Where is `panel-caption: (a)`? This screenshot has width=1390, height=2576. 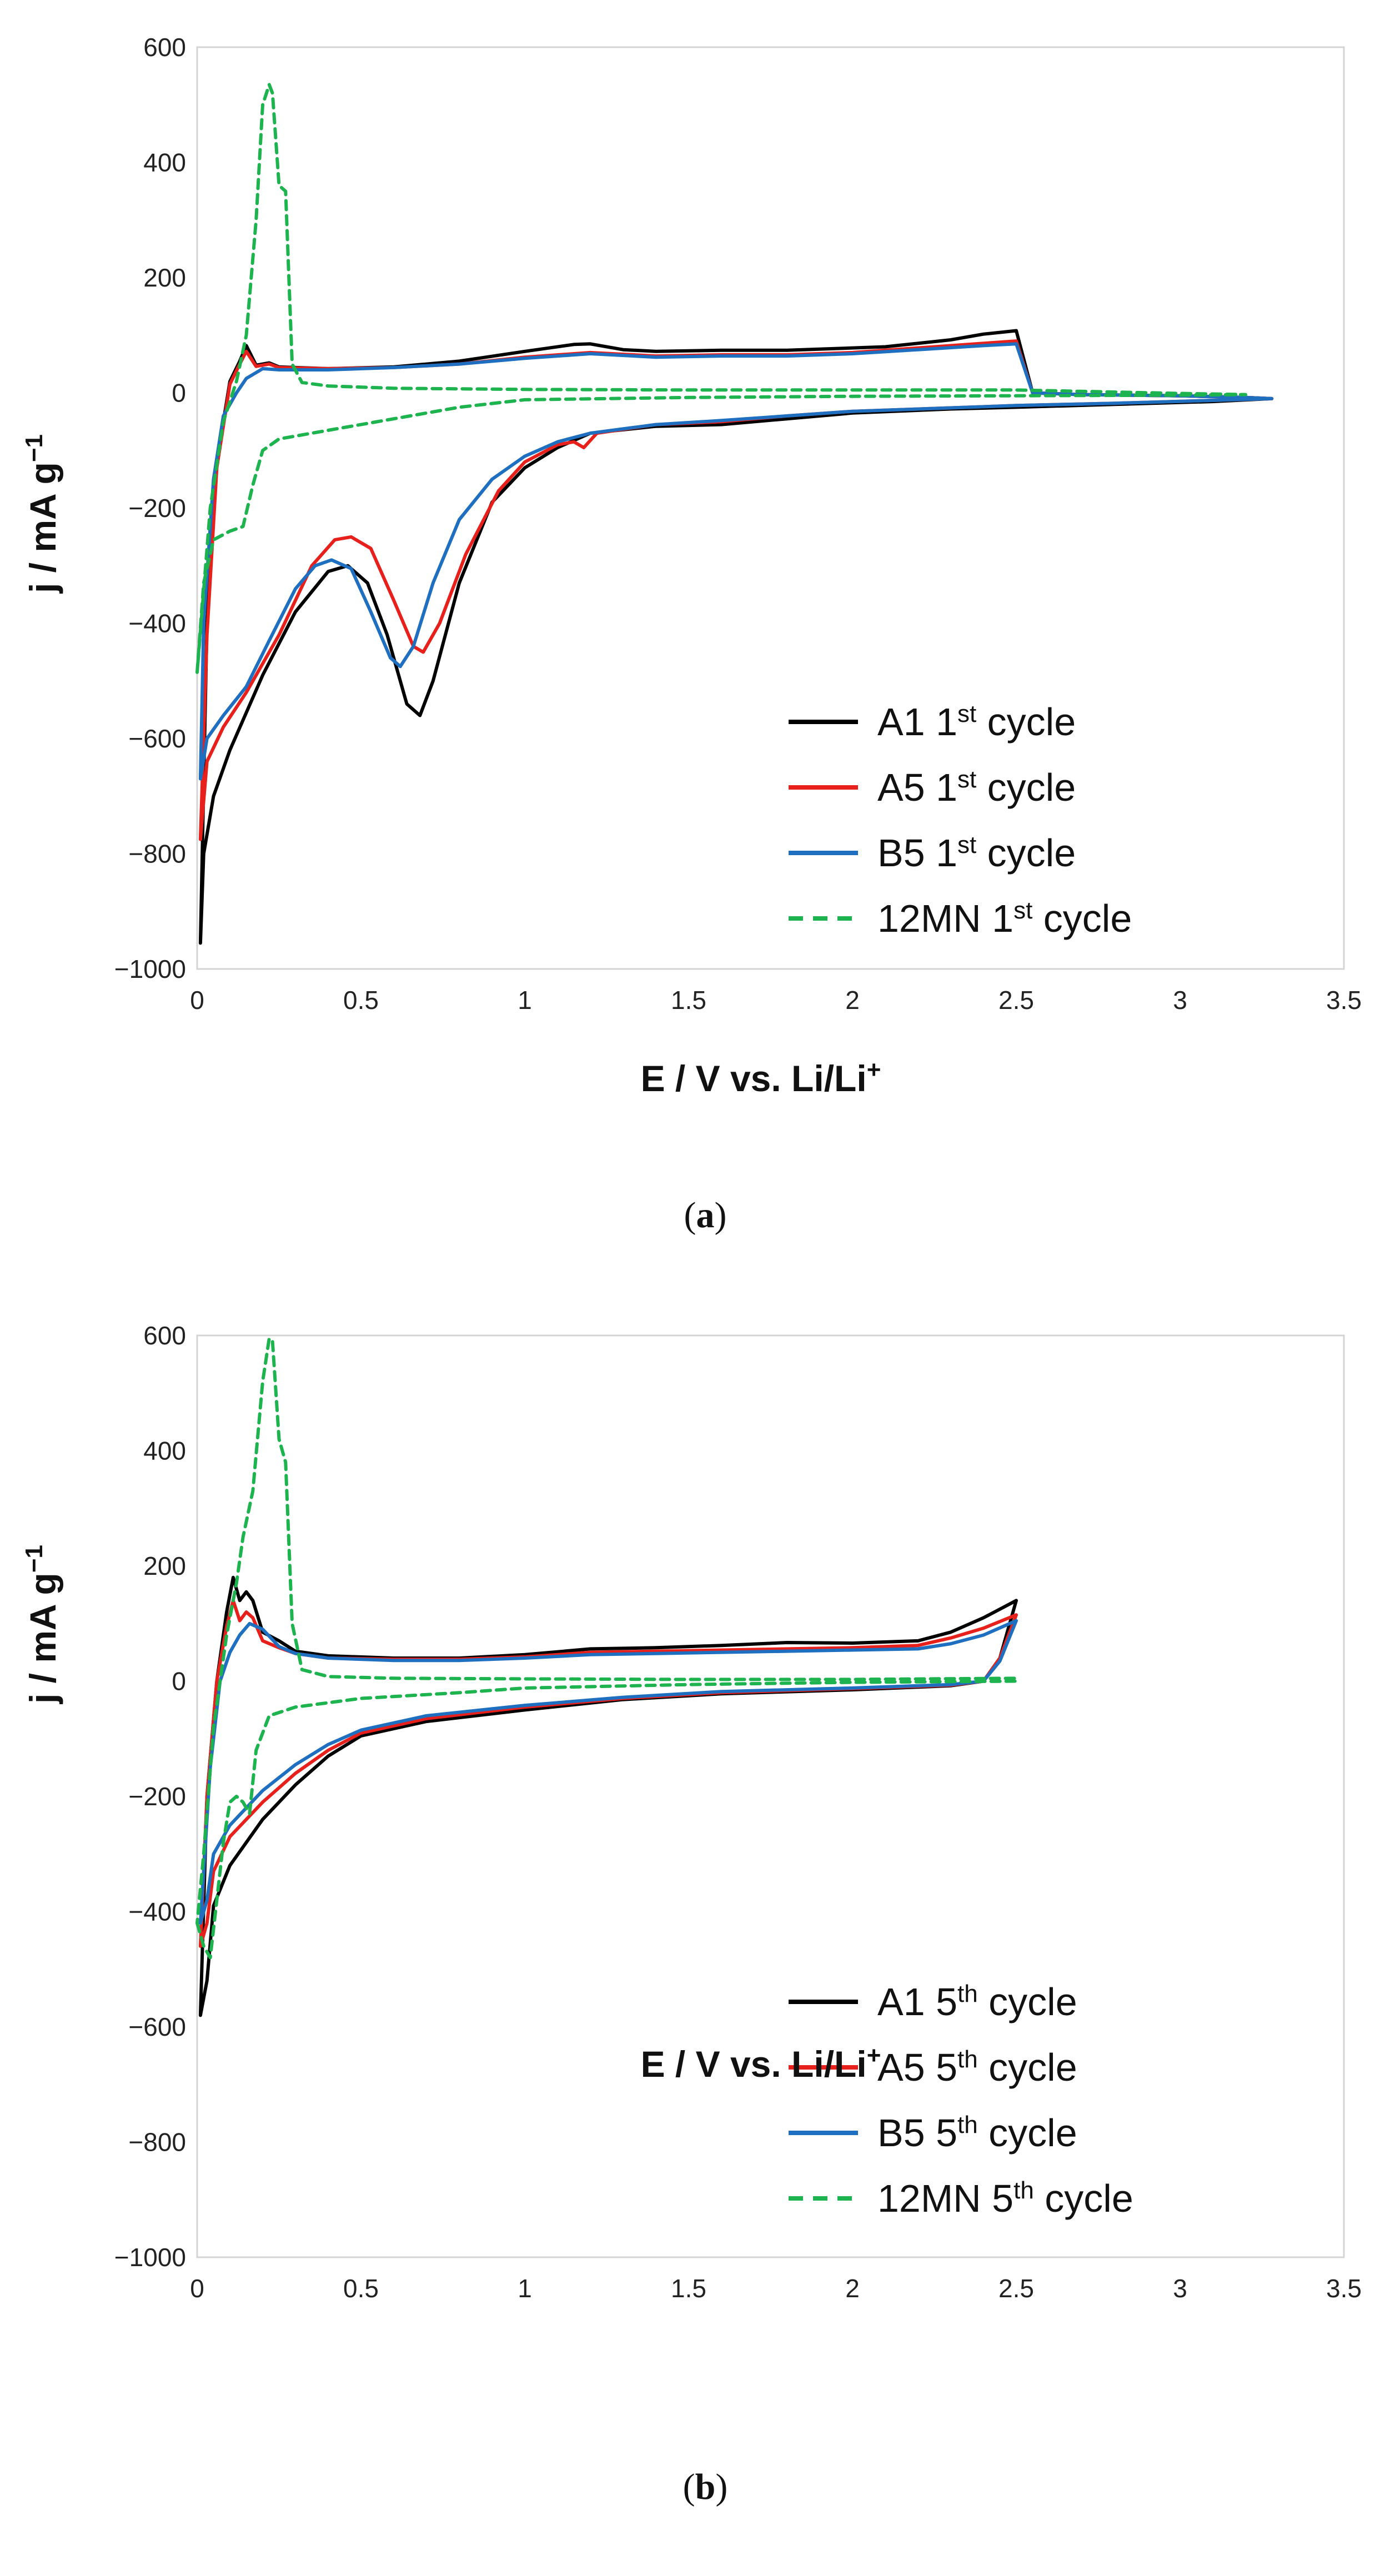 panel-caption: (a) is located at coordinates (705, 1215).